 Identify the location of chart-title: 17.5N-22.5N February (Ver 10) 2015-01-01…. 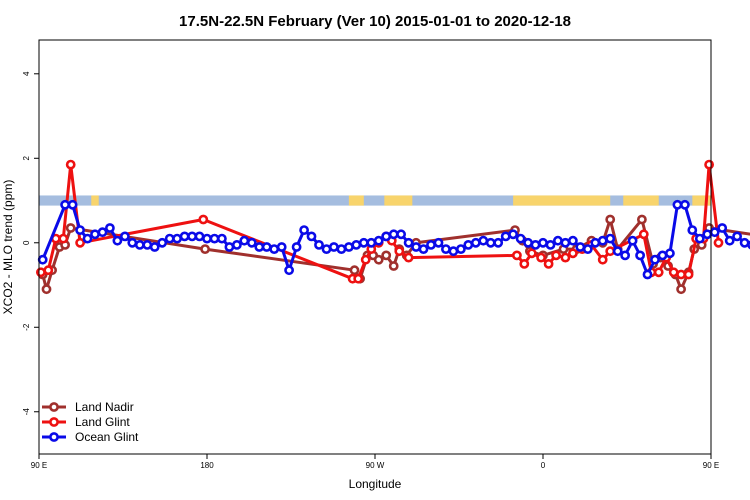
(375, 21).